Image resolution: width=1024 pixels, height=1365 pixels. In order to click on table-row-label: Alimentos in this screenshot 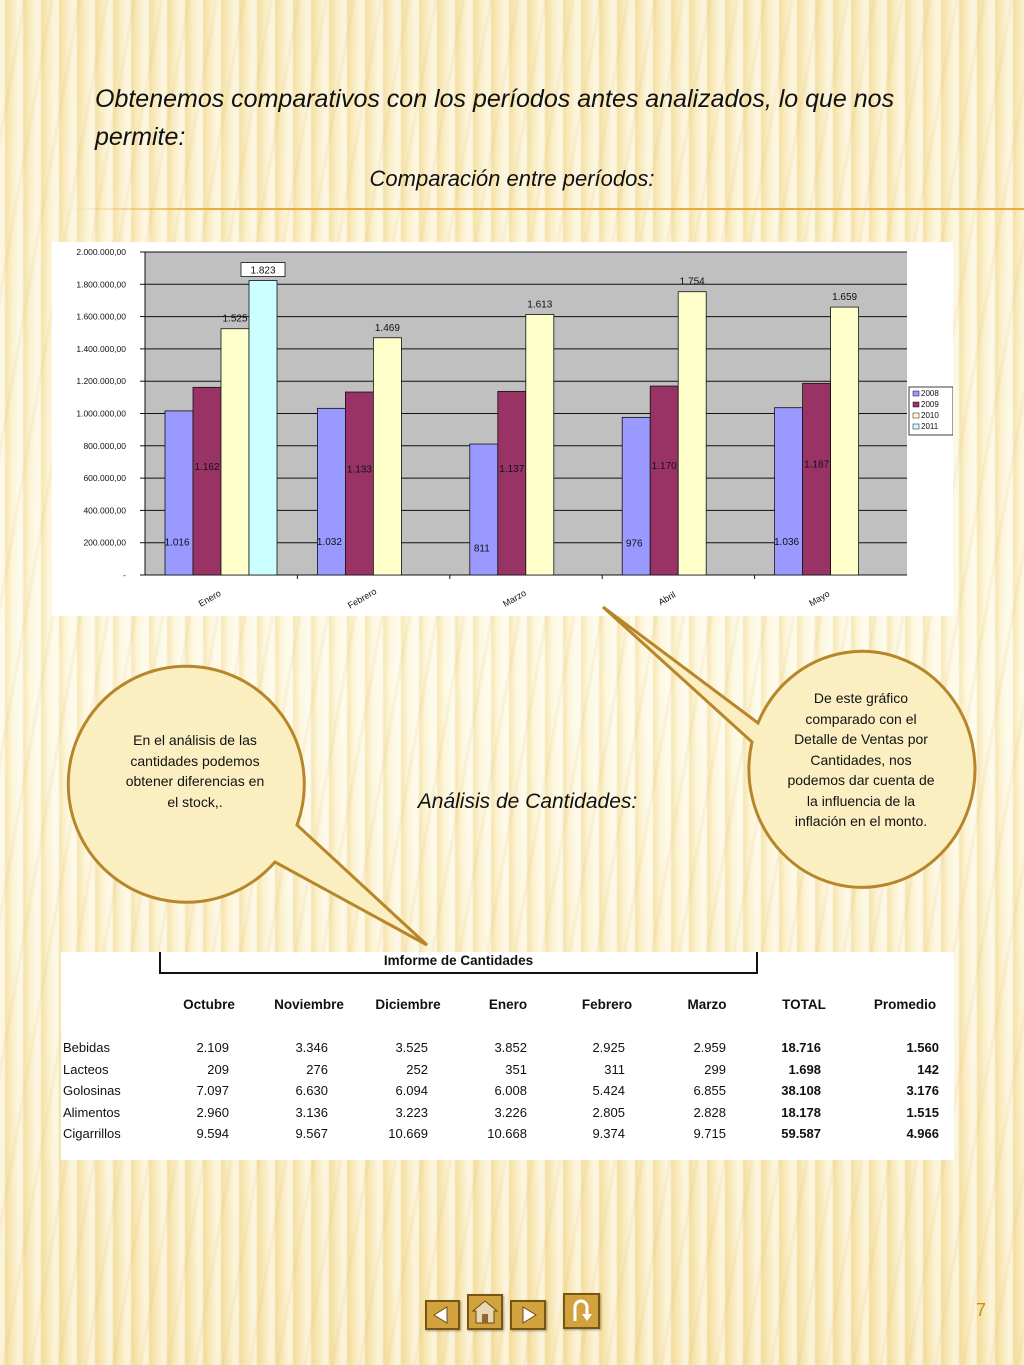, I will do `click(92, 1112)`.